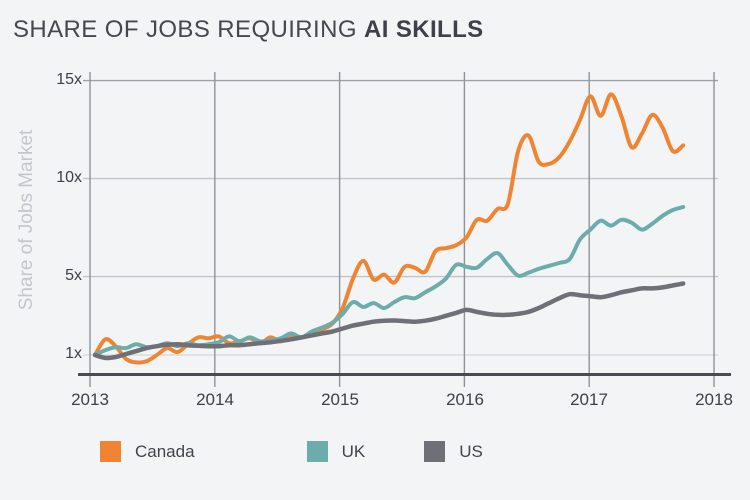  Describe the element at coordinates (435, 451) in the screenshot. I see `us-swatch-icon` at that location.